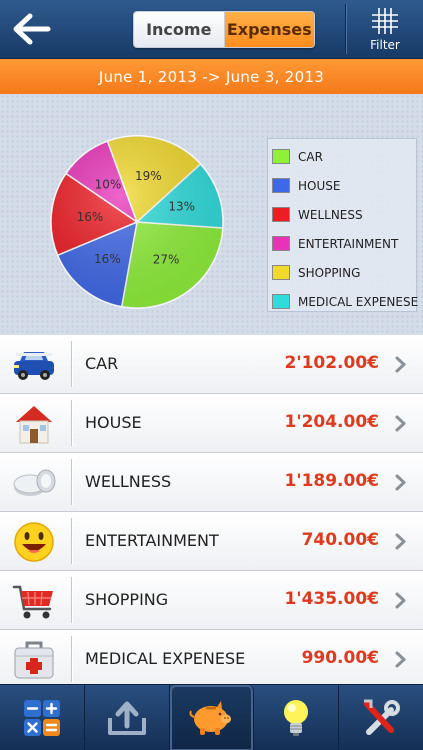  I want to click on filter-button: Filter, so click(385, 30).